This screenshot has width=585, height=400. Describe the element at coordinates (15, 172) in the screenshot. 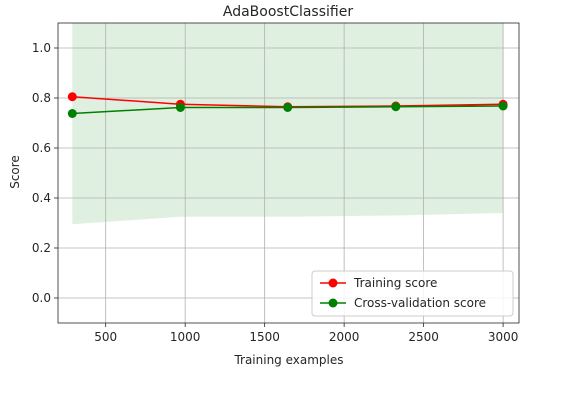

I see `y-axis-label: Score` at that location.